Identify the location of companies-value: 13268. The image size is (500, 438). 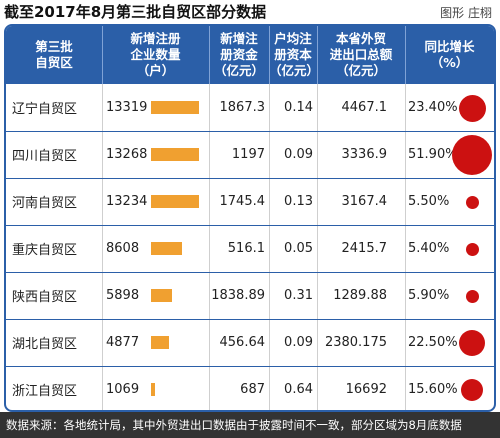
(127, 154).